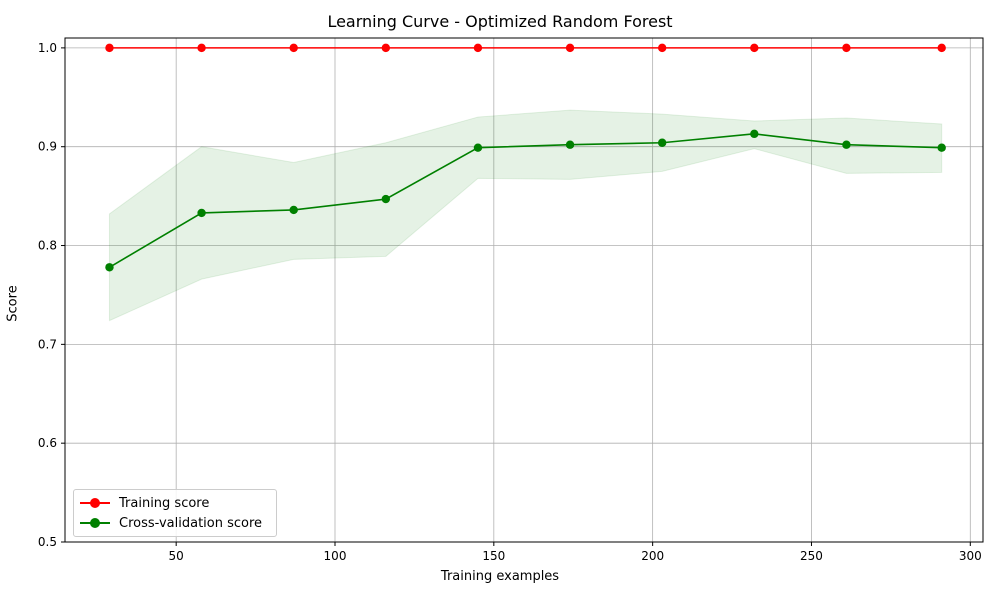 The height and width of the screenshot is (600, 1000). I want to click on legend-swatch-cross-validation, so click(95, 523).